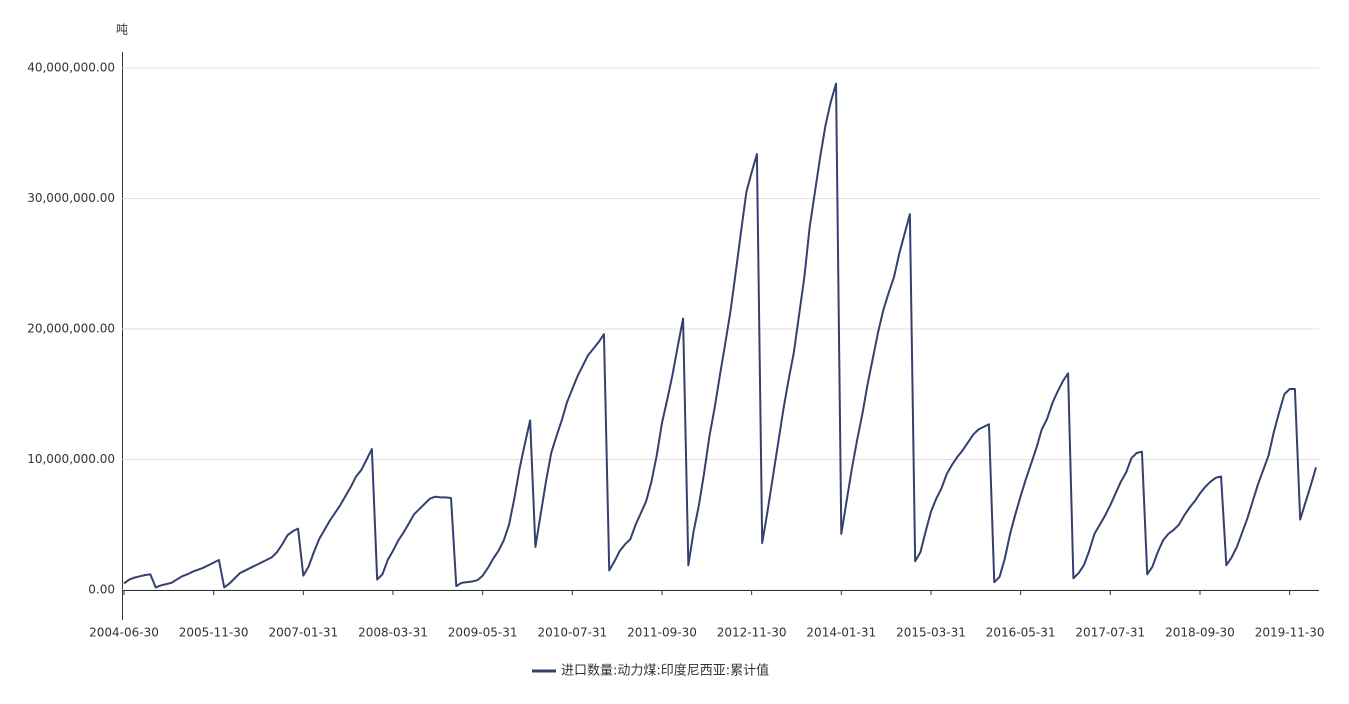  What do you see at coordinates (572, 633) in the screenshot?
I see `x-tick-label: 2010-07-31` at bounding box center [572, 633].